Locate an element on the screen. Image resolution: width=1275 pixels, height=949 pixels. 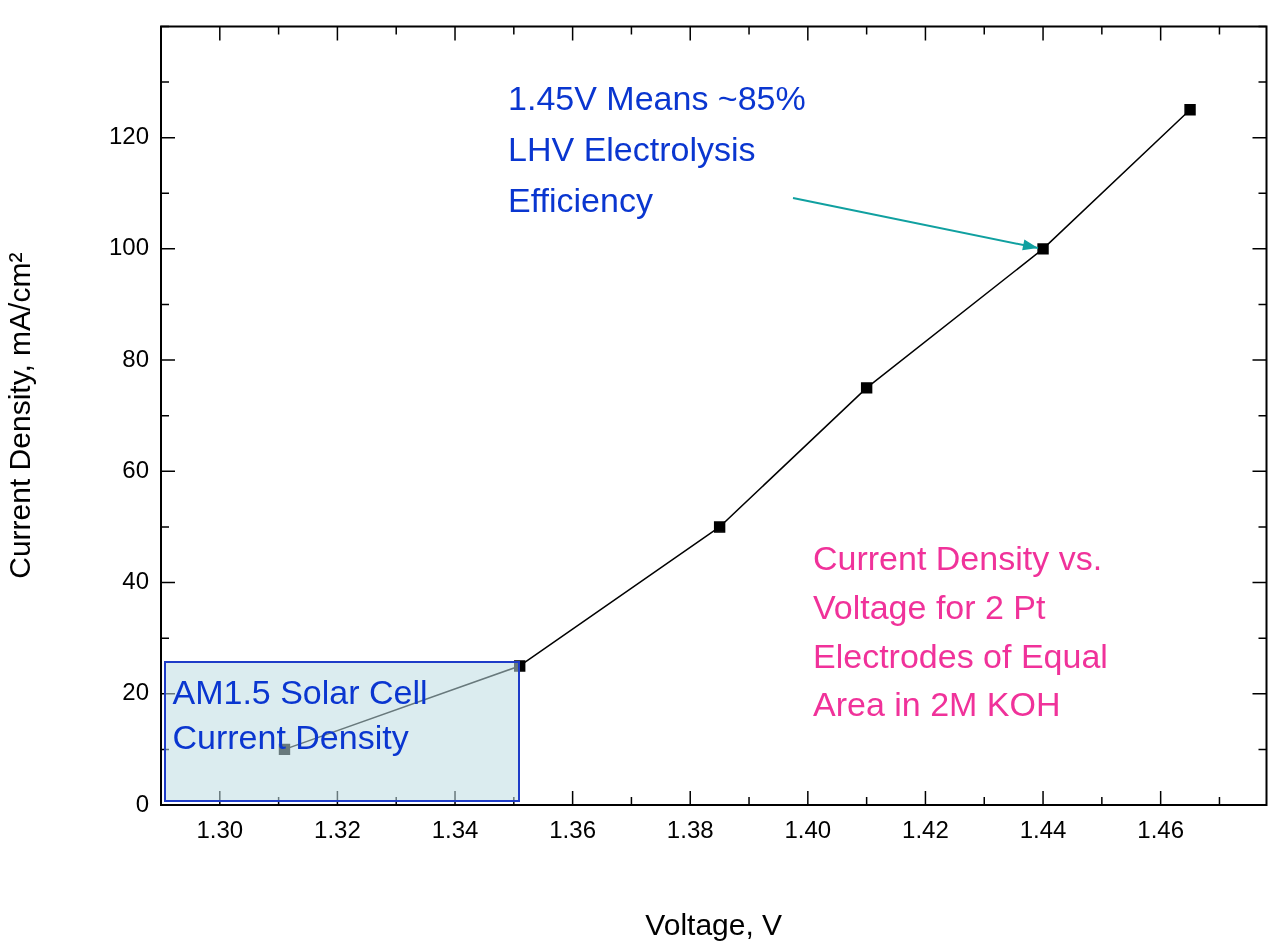
y-tick-label: 100 is located at coordinates (128, 247).